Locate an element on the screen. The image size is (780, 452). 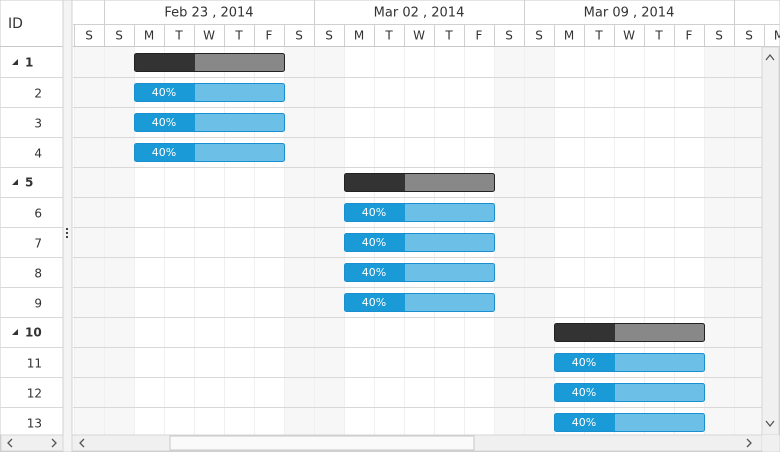
id-header: ID is located at coordinates (15, 24).